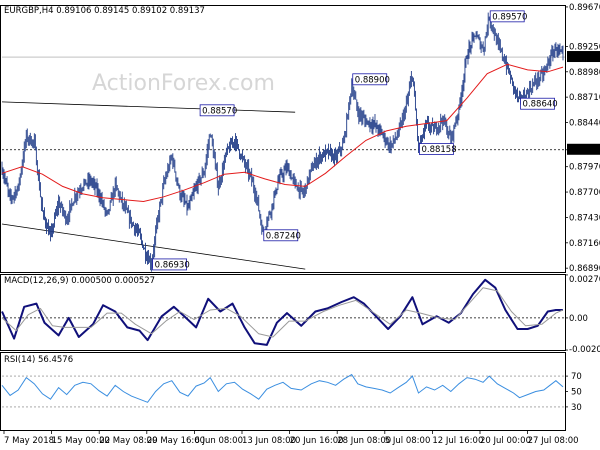  Describe the element at coordinates (583, 149) in the screenshot. I see `level-price-tag` at that location.